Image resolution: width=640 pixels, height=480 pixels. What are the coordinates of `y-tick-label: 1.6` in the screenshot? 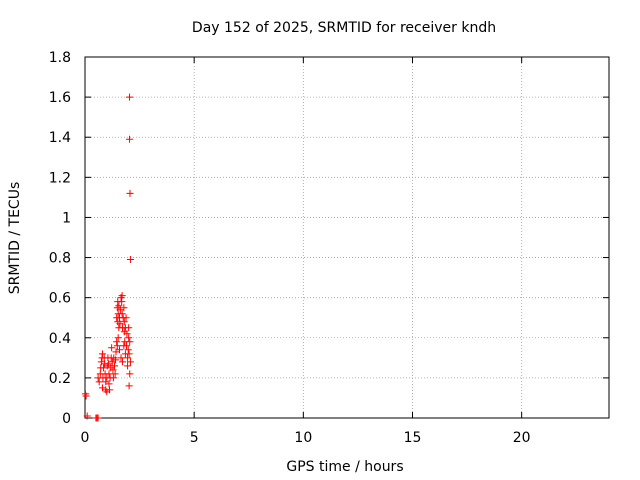 It's located at (60, 98).